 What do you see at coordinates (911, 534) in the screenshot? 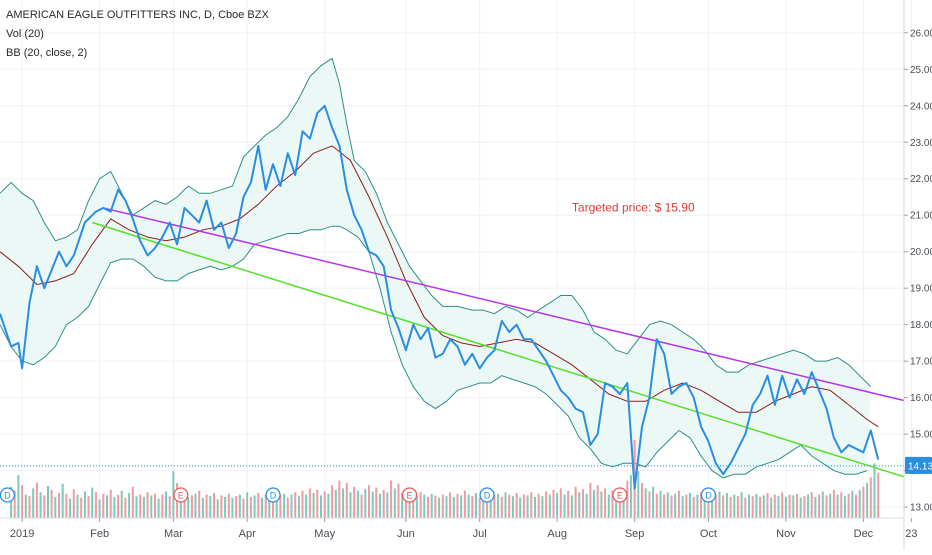
I see `x-tick-label-12: 23` at bounding box center [911, 534].